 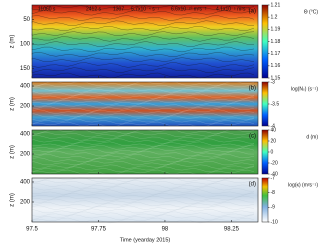 What do you see at coordinates (252, 185) in the screenshot?
I see `panel-label: (d)` at bounding box center [252, 185].